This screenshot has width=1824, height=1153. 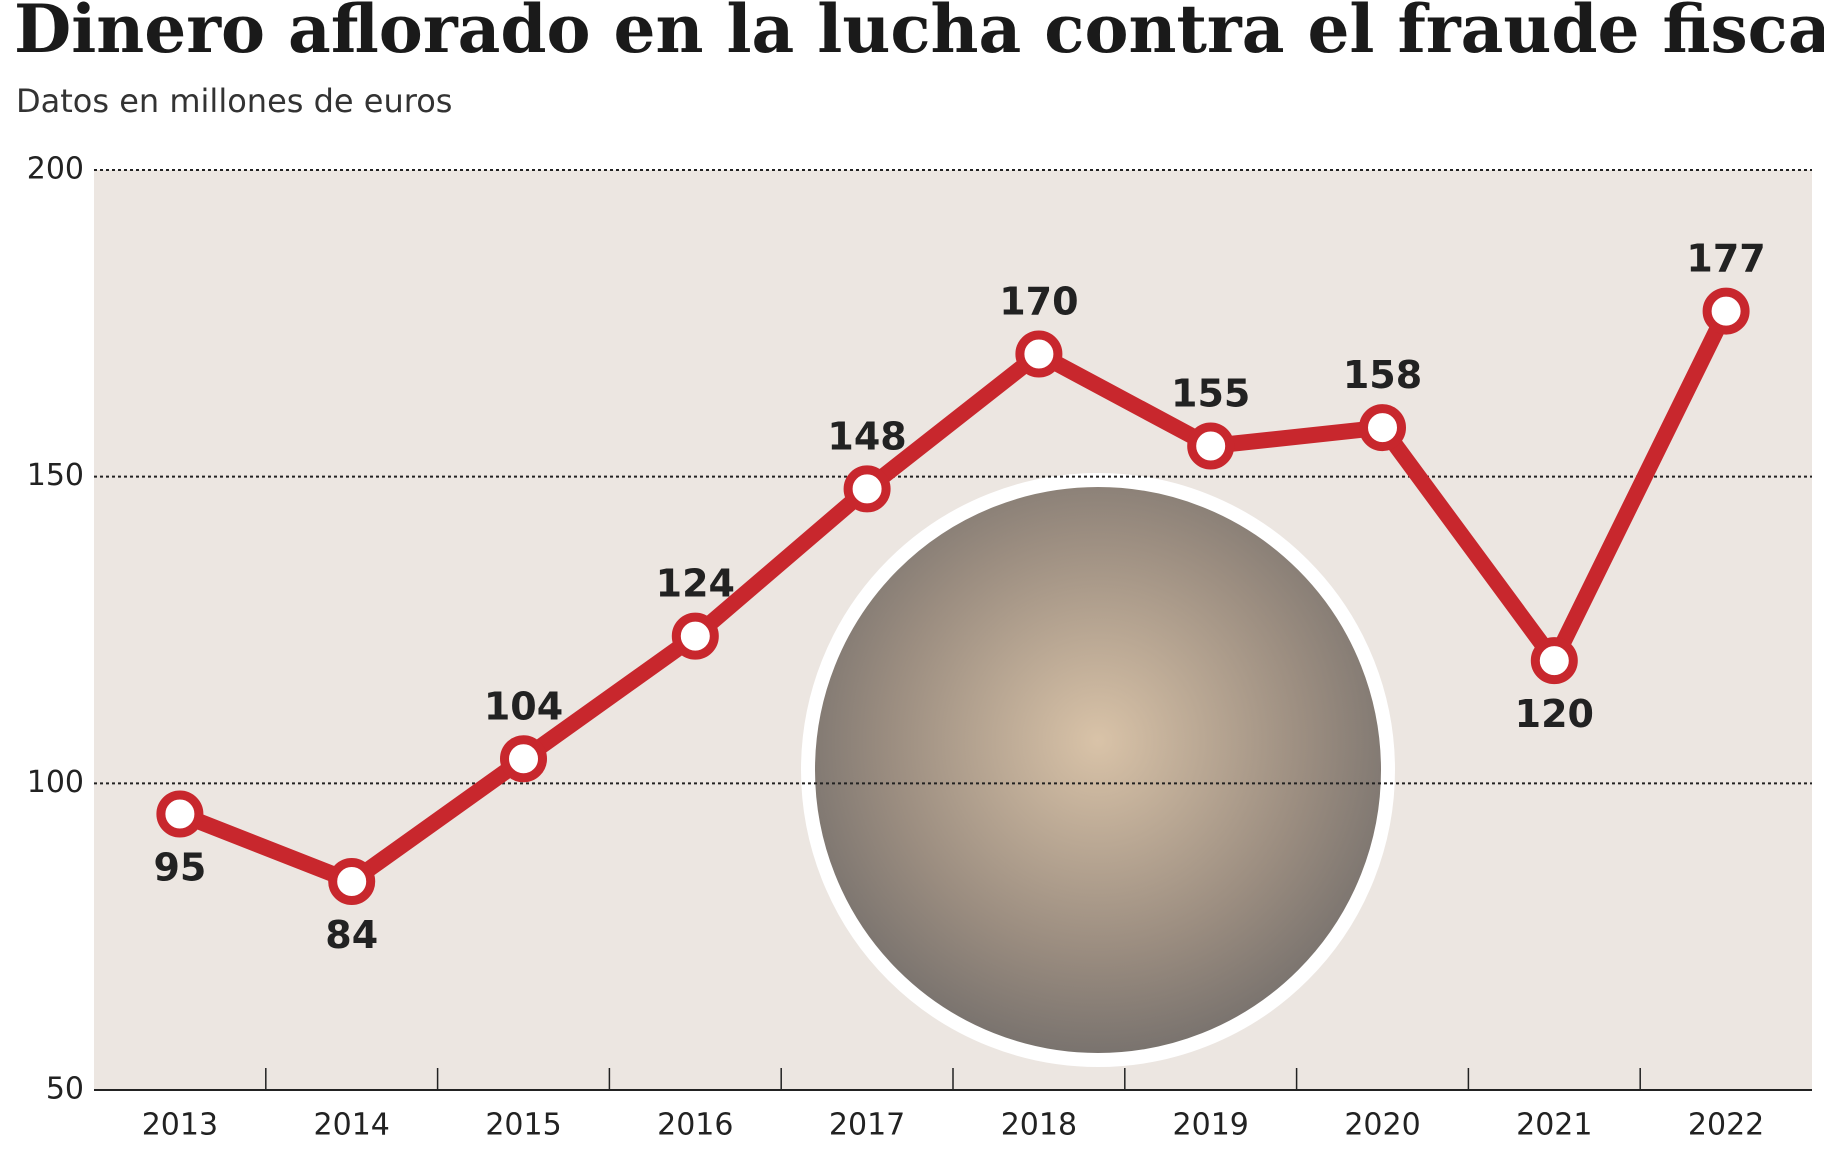 What do you see at coordinates (867, 1125) in the screenshot?
I see `x-tick-label: 2017` at bounding box center [867, 1125].